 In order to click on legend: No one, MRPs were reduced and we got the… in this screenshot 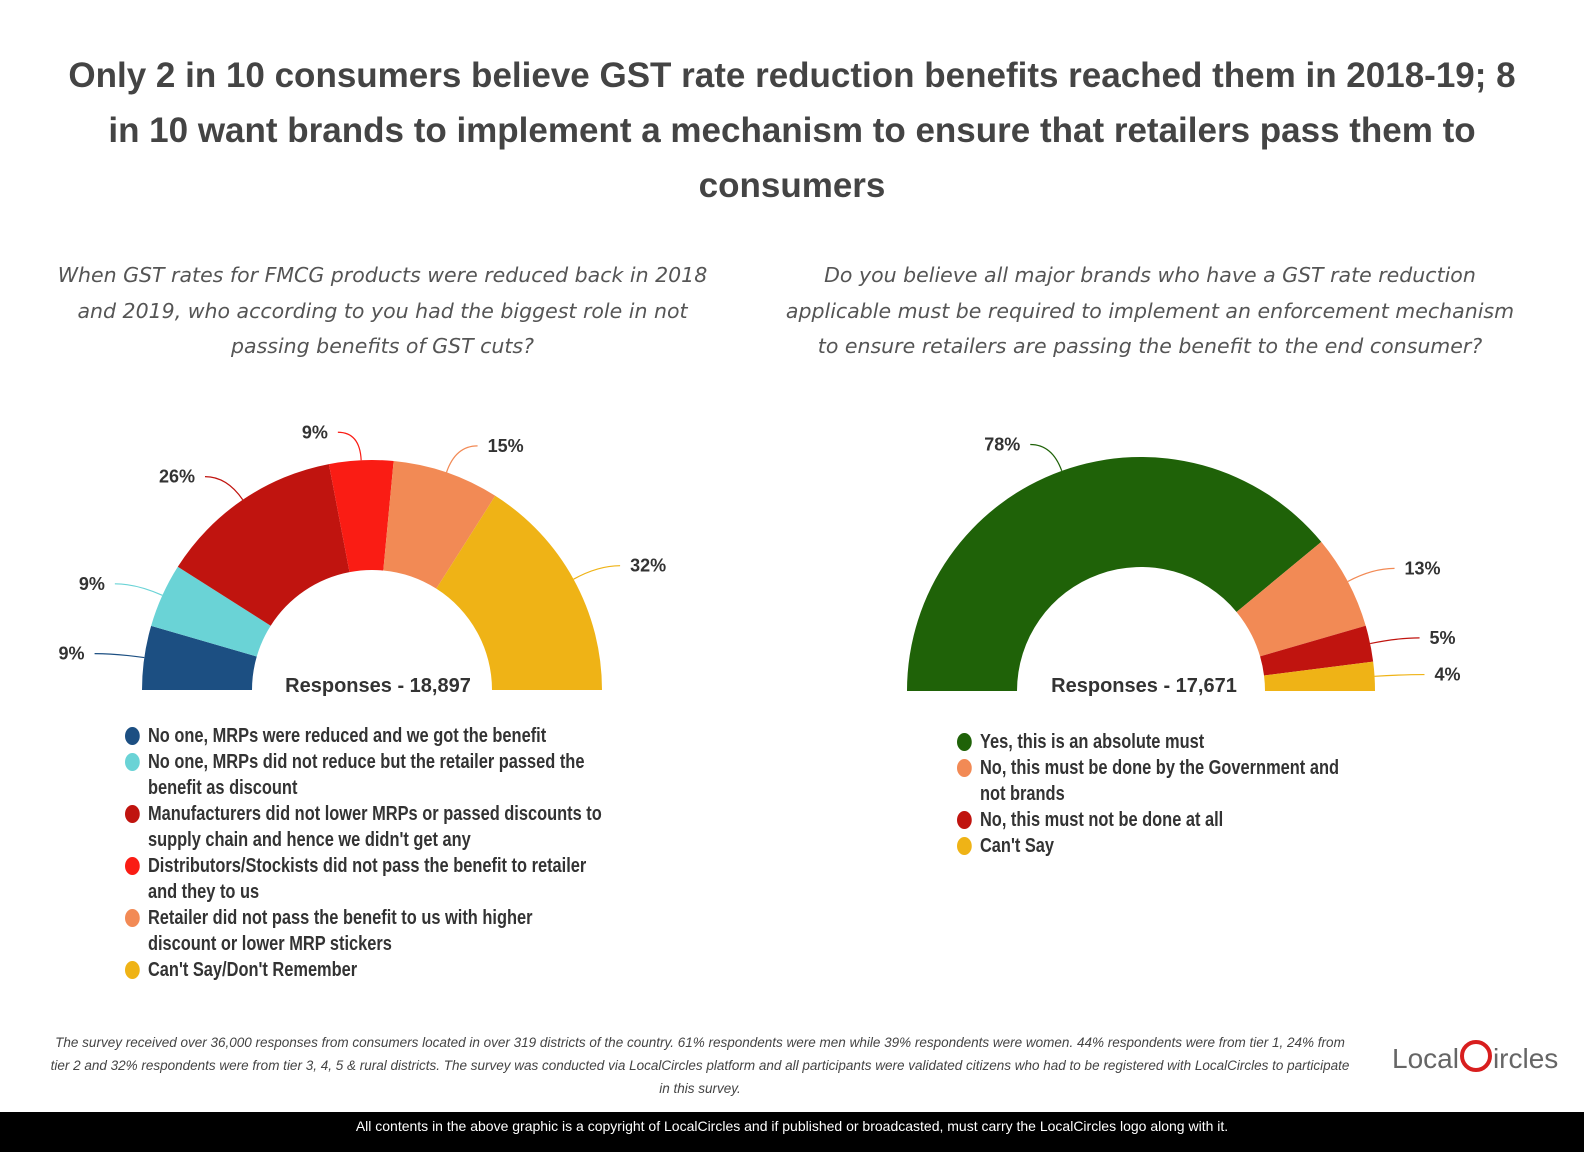, I will do `click(365, 853)`.